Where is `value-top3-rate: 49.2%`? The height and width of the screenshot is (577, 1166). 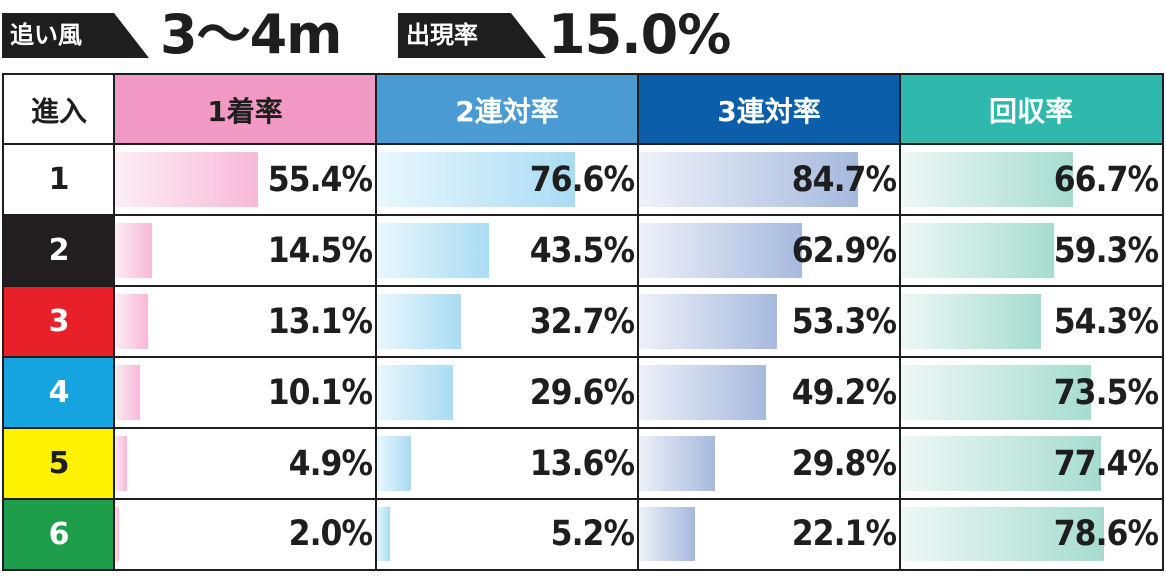 value-top3-rate: 49.2% is located at coordinates (844, 392).